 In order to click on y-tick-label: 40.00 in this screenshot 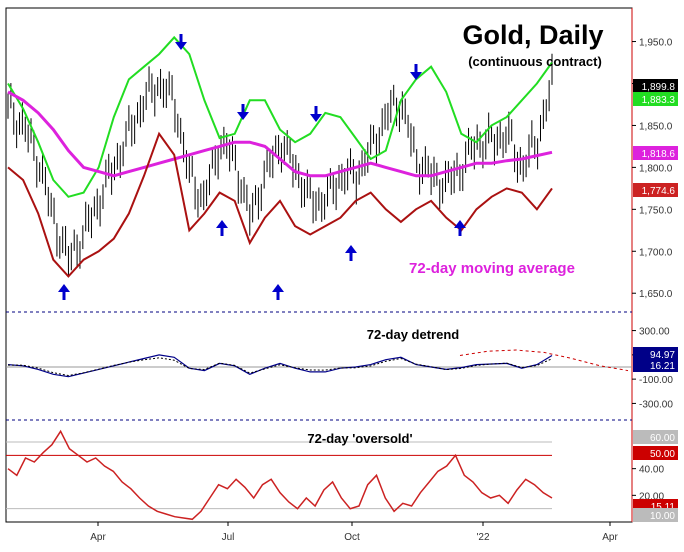, I will do `click(651, 470)`.